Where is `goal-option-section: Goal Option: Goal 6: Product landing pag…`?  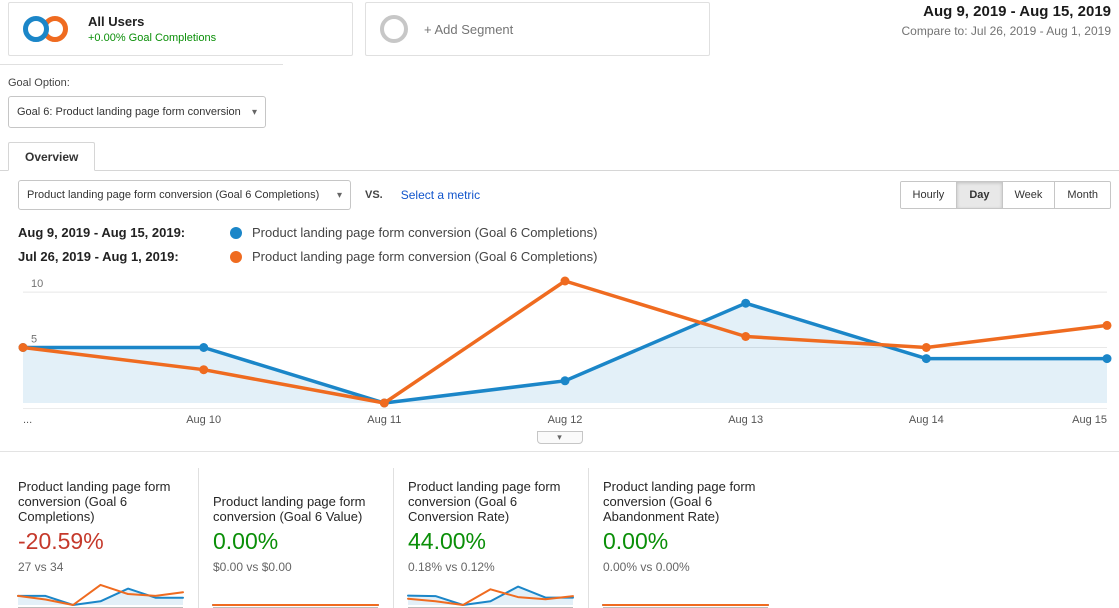
goal-option-section: Goal Option: Goal 6: Product landing pag… is located at coordinates (559, 96).